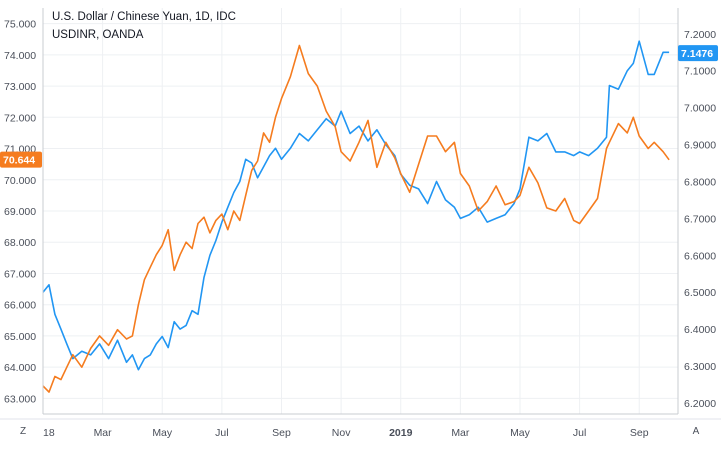 This screenshot has width=721, height=449. Describe the element at coordinates (700, 109) in the screenshot. I see `right-tick-label: 7.0000` at that location.